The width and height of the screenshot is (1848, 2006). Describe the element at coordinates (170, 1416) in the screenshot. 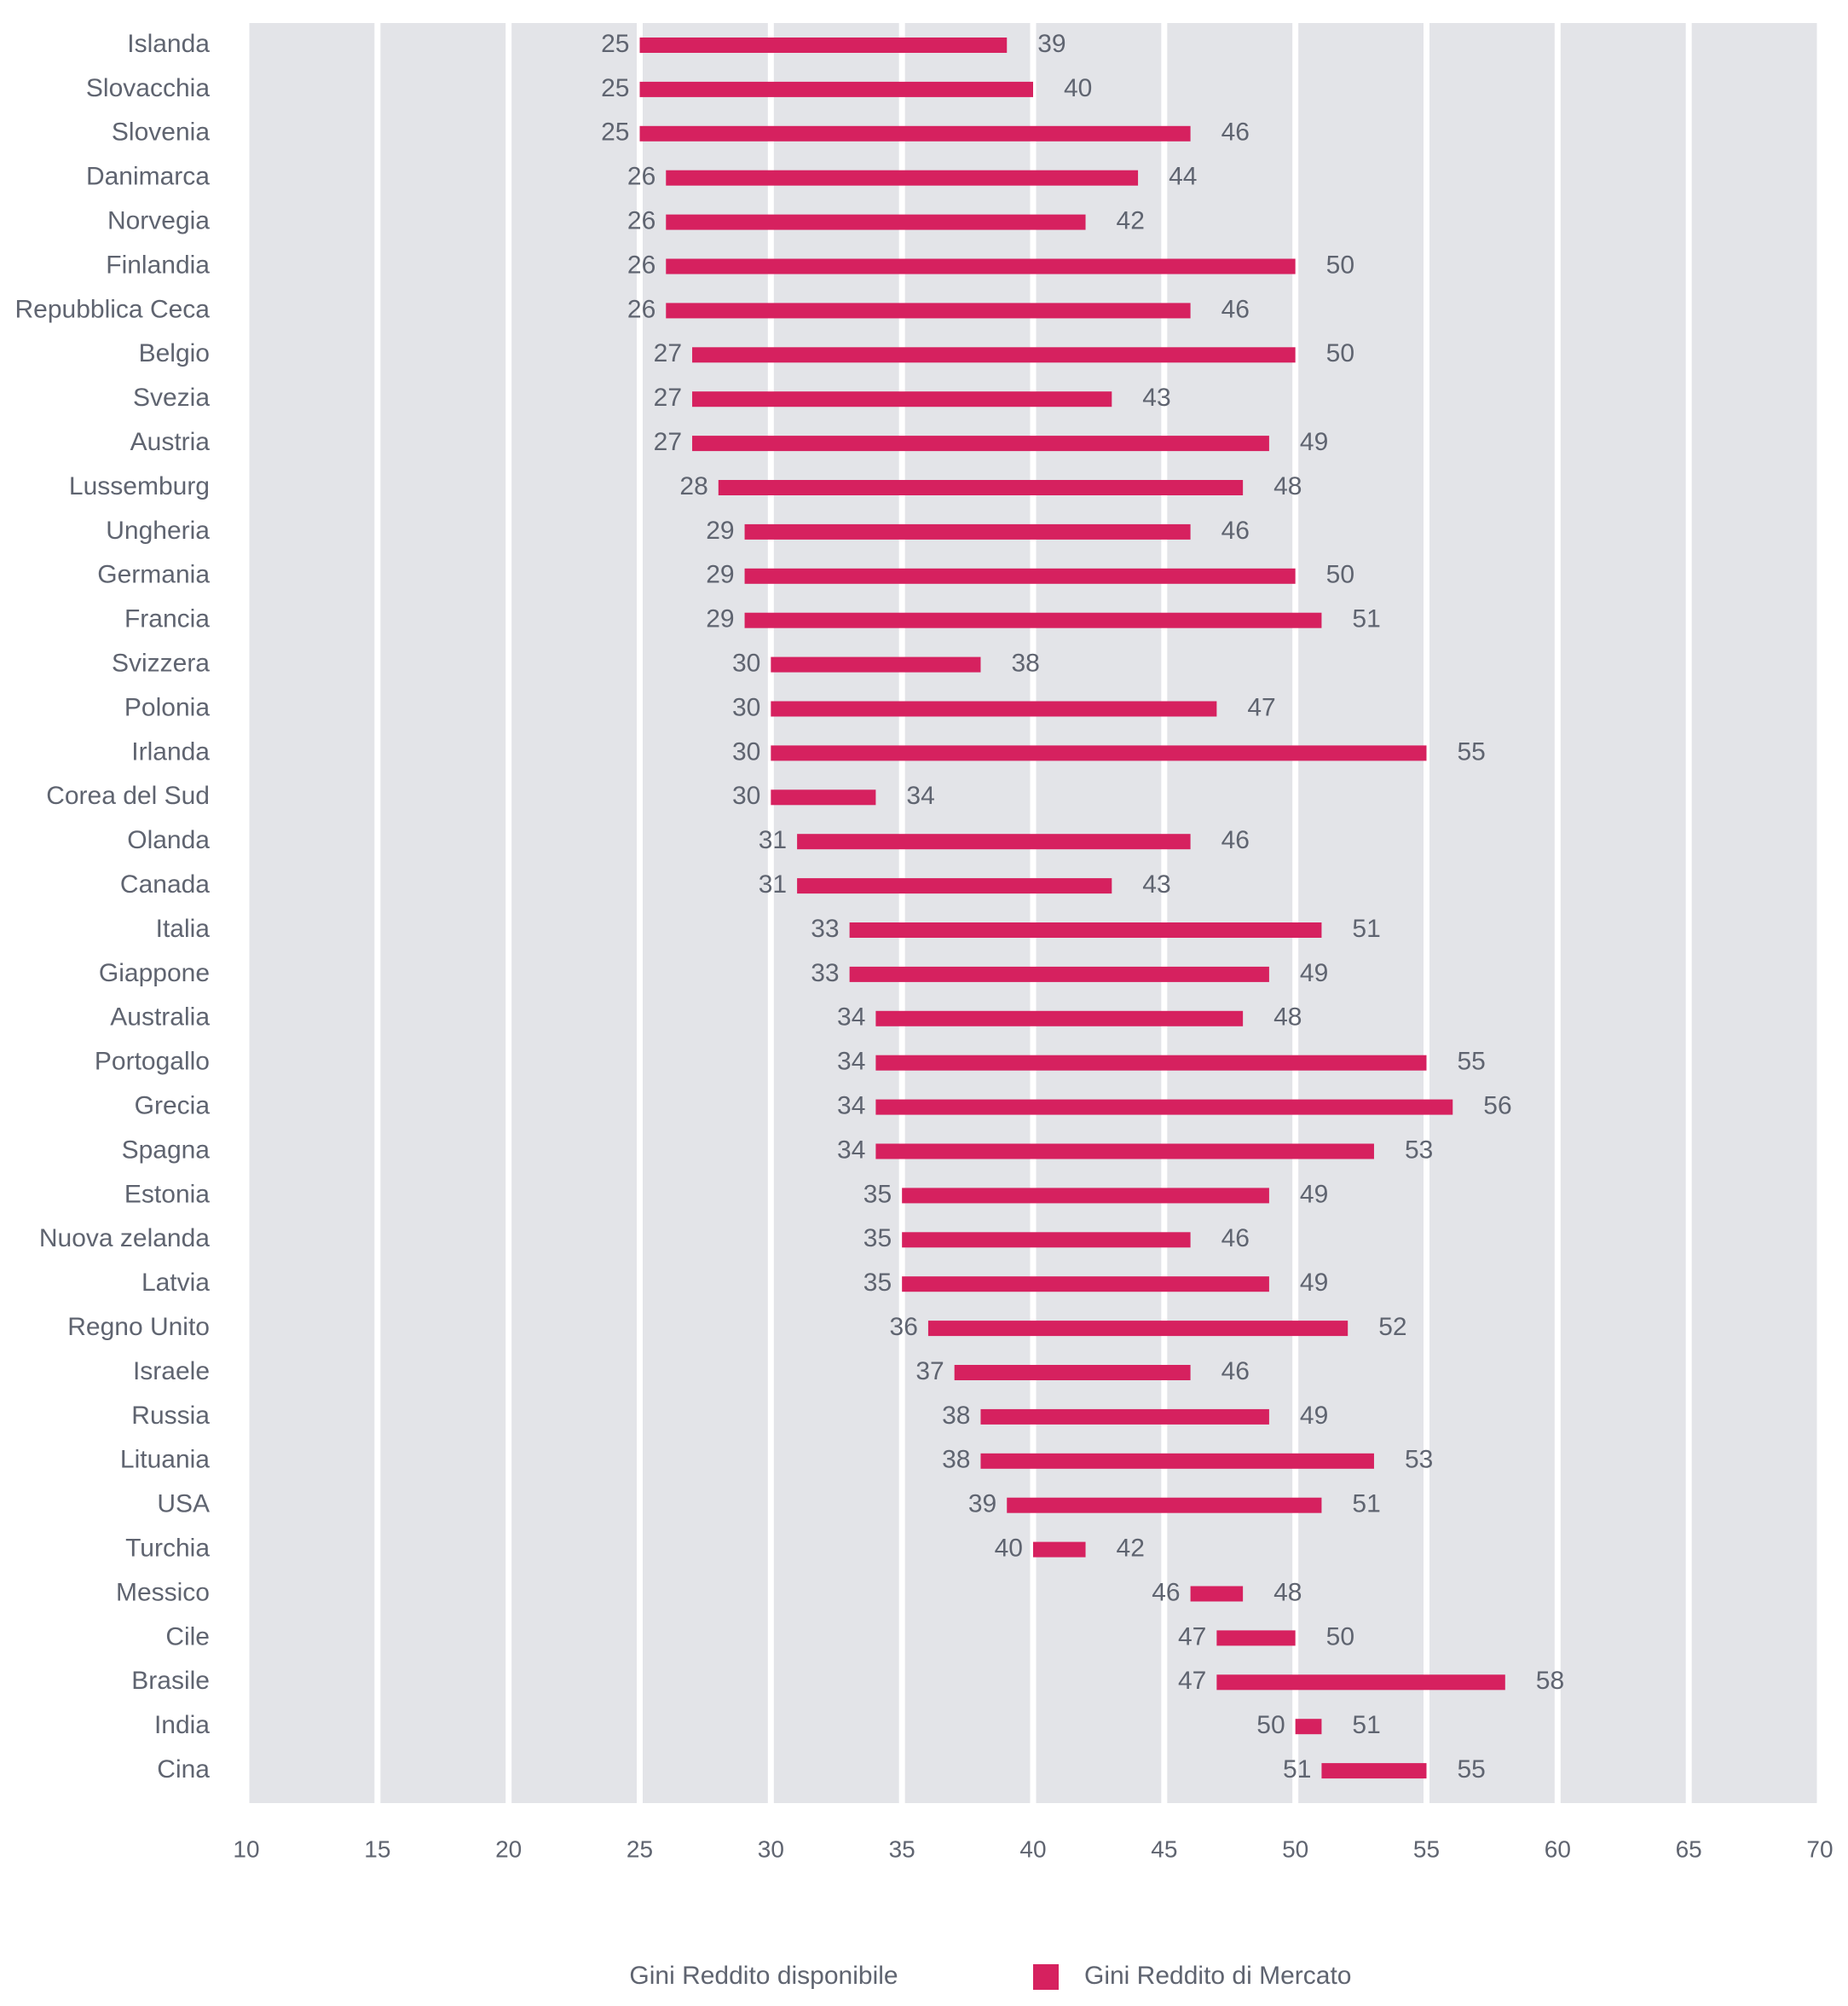

I see `y-tick-label: Russia` at that location.